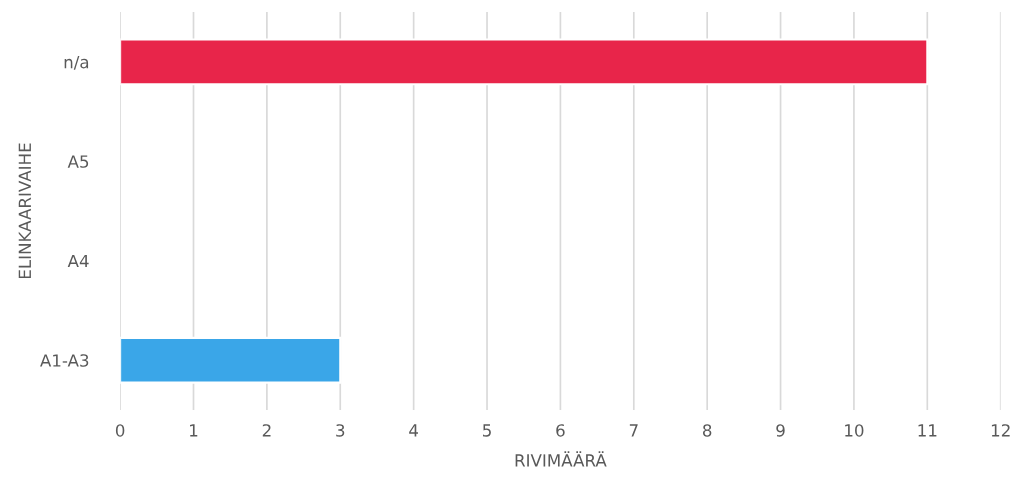 The height and width of the screenshot is (484, 1018). What do you see at coordinates (927, 430) in the screenshot?
I see `x-tick-label: 11` at bounding box center [927, 430].